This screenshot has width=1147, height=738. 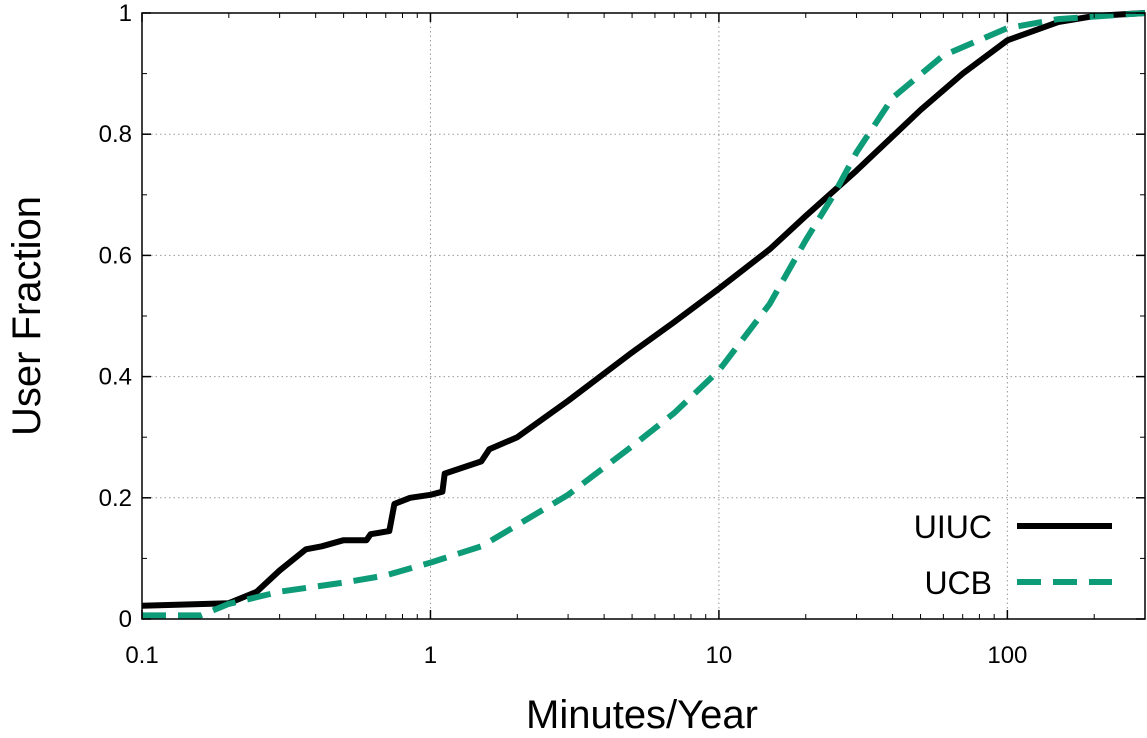 What do you see at coordinates (115, 377) in the screenshot?
I see `y-tick-label: 0.4` at bounding box center [115, 377].